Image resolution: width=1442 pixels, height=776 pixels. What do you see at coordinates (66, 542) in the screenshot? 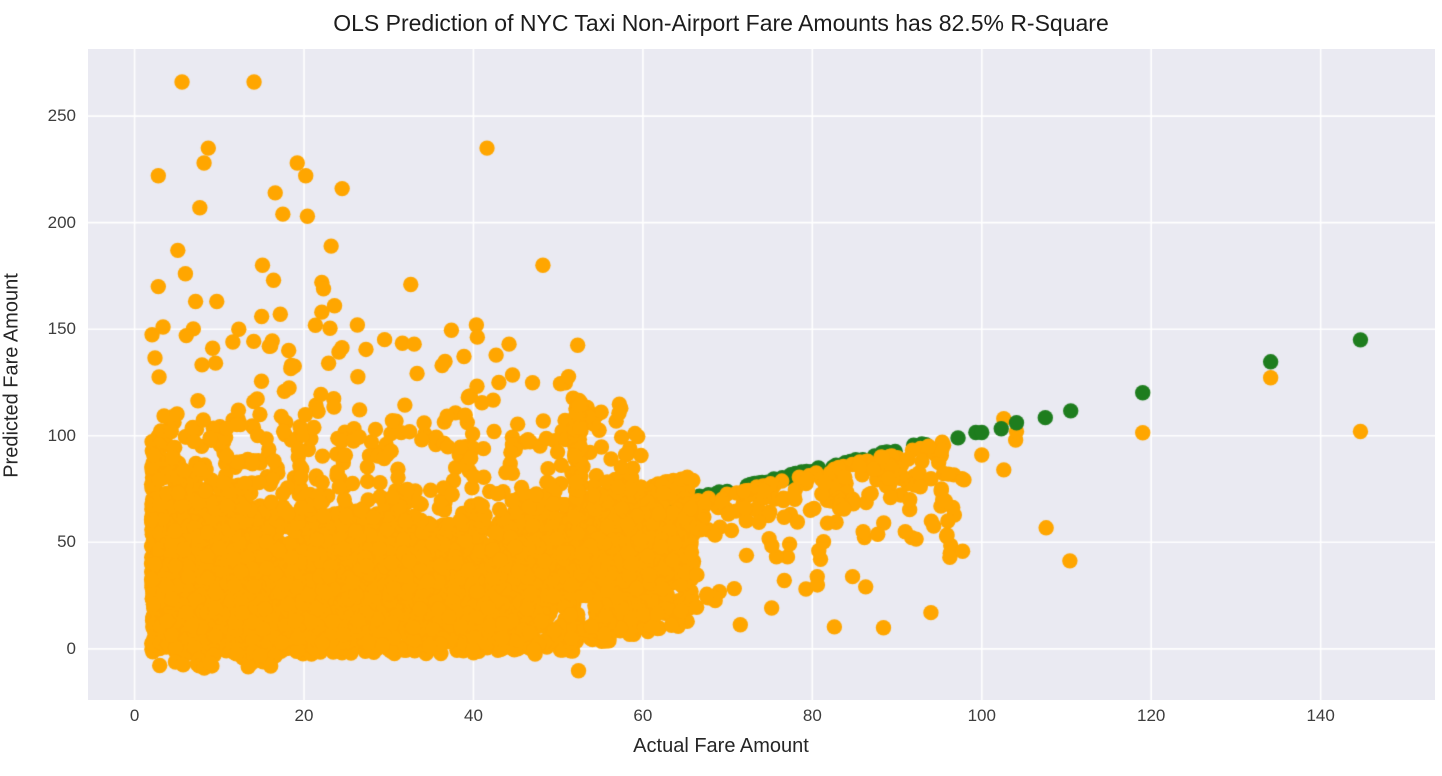
I see `y-tick-label: 50` at bounding box center [66, 542].